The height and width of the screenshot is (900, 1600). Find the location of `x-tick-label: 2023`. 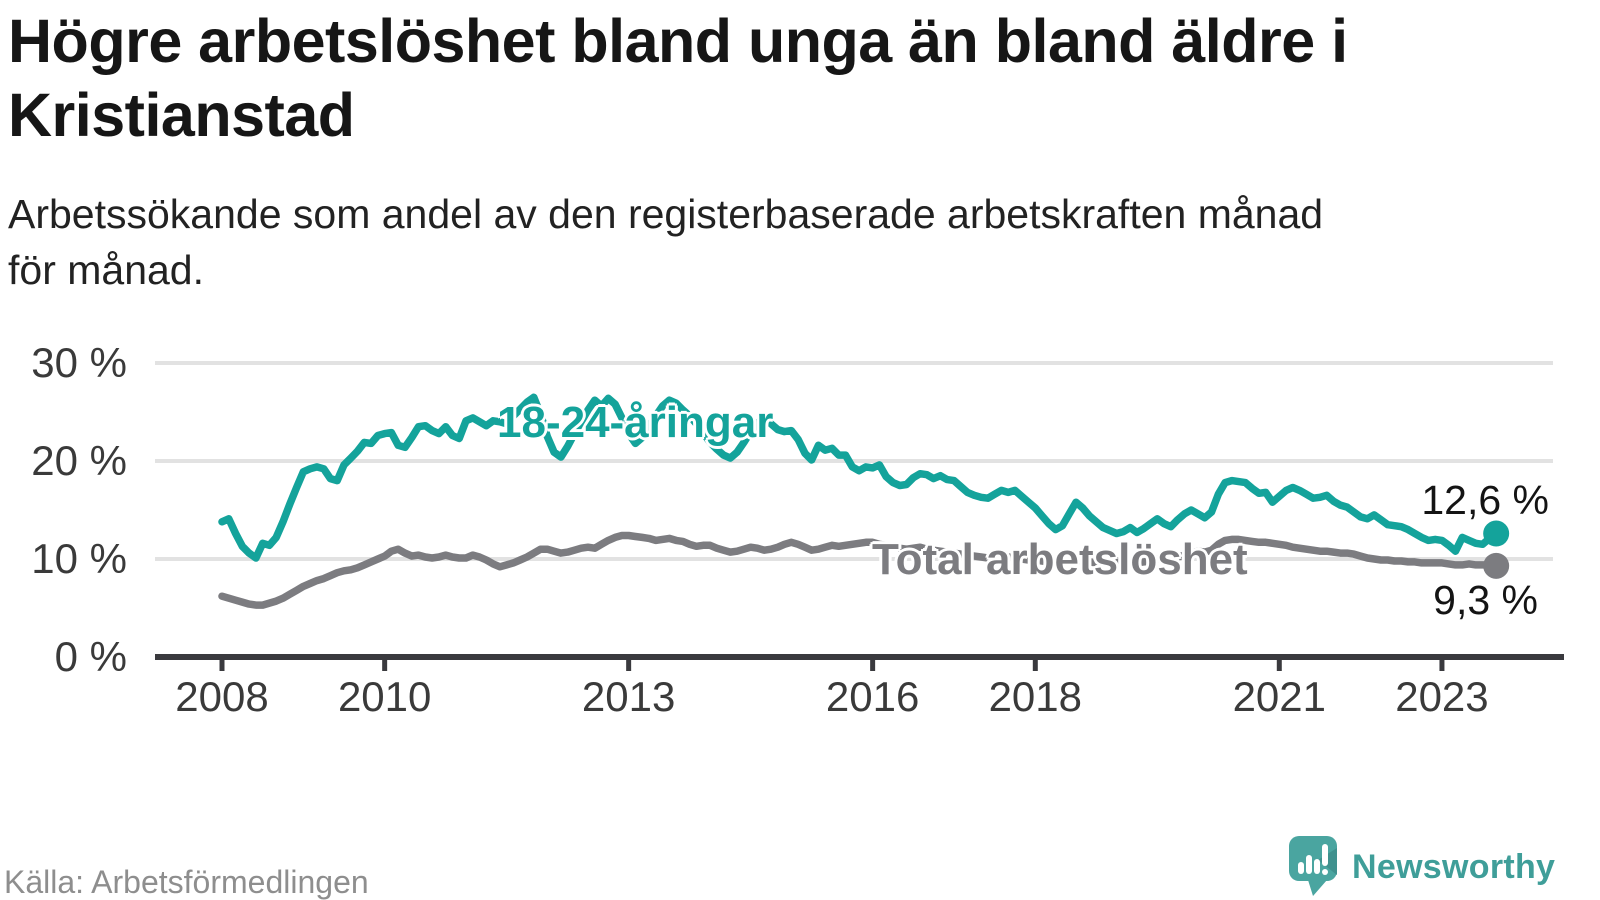

x-tick-label: 2023 is located at coordinates (1442, 696).